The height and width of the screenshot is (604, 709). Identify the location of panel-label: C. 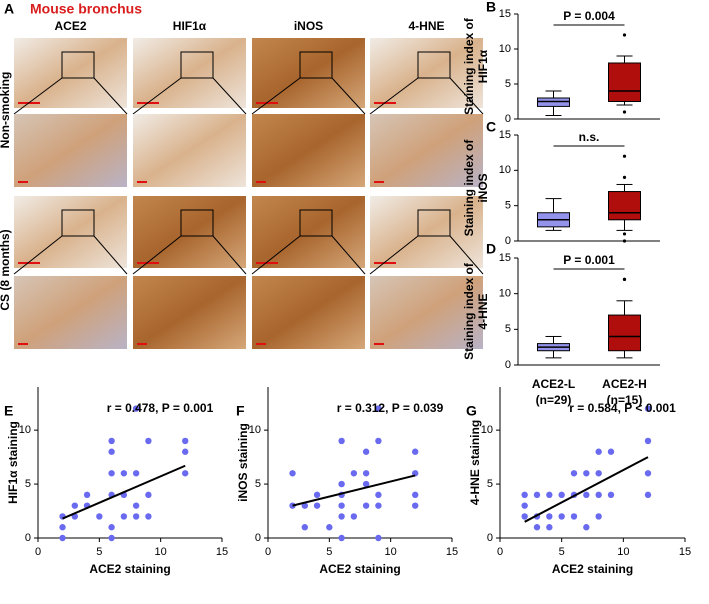
(491, 127).